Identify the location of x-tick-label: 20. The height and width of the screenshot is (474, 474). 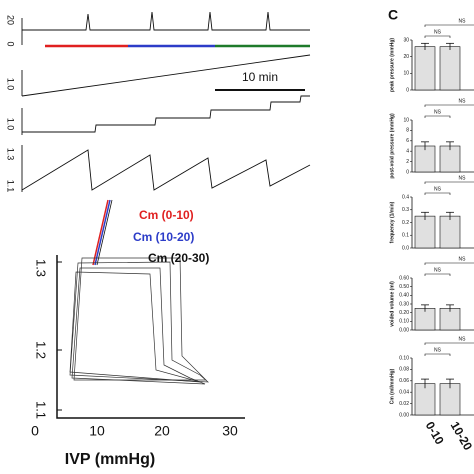
(162, 431).